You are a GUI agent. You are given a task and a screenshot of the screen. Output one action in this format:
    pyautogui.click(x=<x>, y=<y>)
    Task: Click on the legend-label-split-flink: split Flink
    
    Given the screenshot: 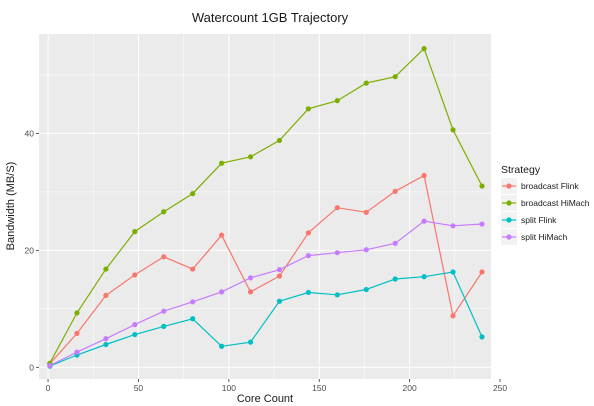 What is the action you would take?
    pyautogui.click(x=539, y=220)
    